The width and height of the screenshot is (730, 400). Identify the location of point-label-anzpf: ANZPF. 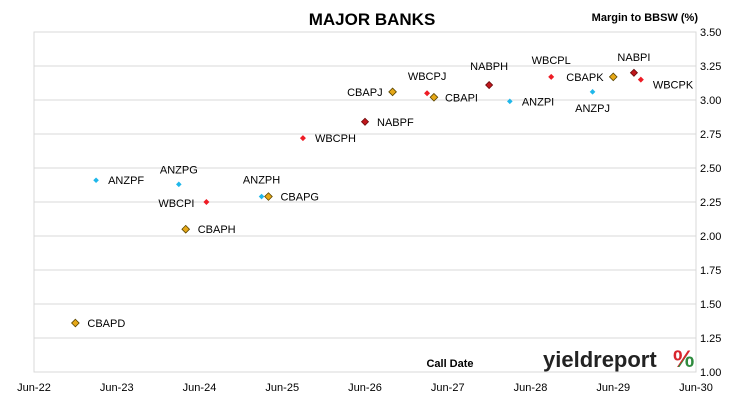
(126, 181).